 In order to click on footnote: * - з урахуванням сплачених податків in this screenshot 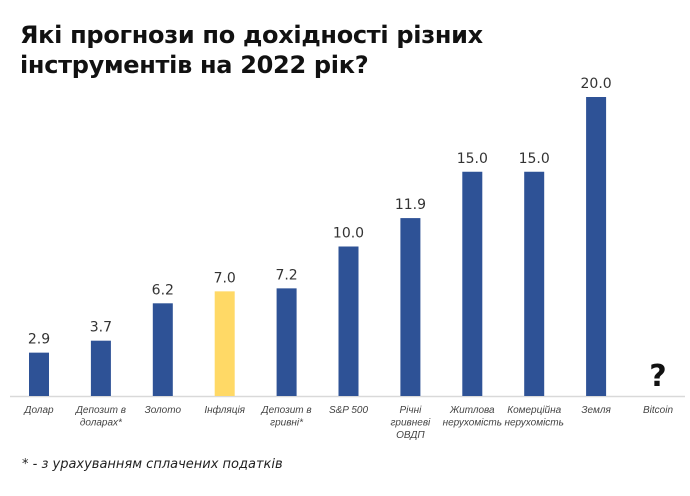, I will do `click(152, 464)`.